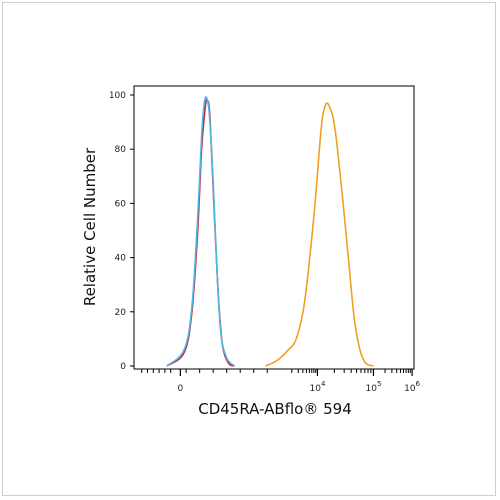 This screenshot has width=500, height=500. Describe the element at coordinates (323, 384) in the screenshot. I see `x-tick-exponent: 4` at that location.